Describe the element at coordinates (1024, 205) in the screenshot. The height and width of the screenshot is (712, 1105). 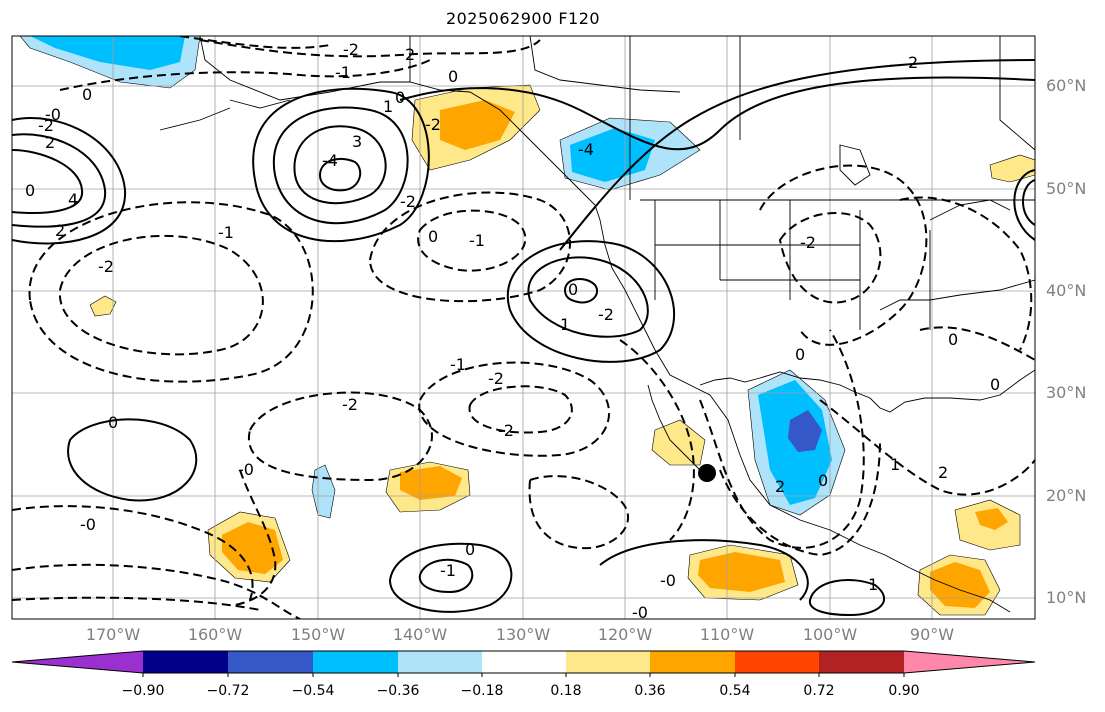
I see `contour-east-canada` at that location.